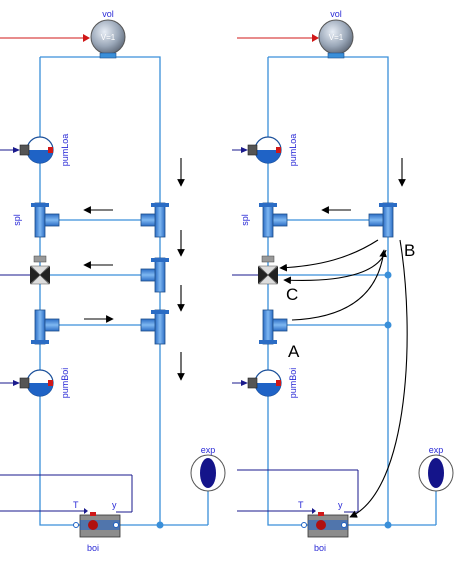 The image size is (464, 561). Describe the element at coordinates (336, 14) in the screenshot. I see `right-vol-label: vol` at that location.